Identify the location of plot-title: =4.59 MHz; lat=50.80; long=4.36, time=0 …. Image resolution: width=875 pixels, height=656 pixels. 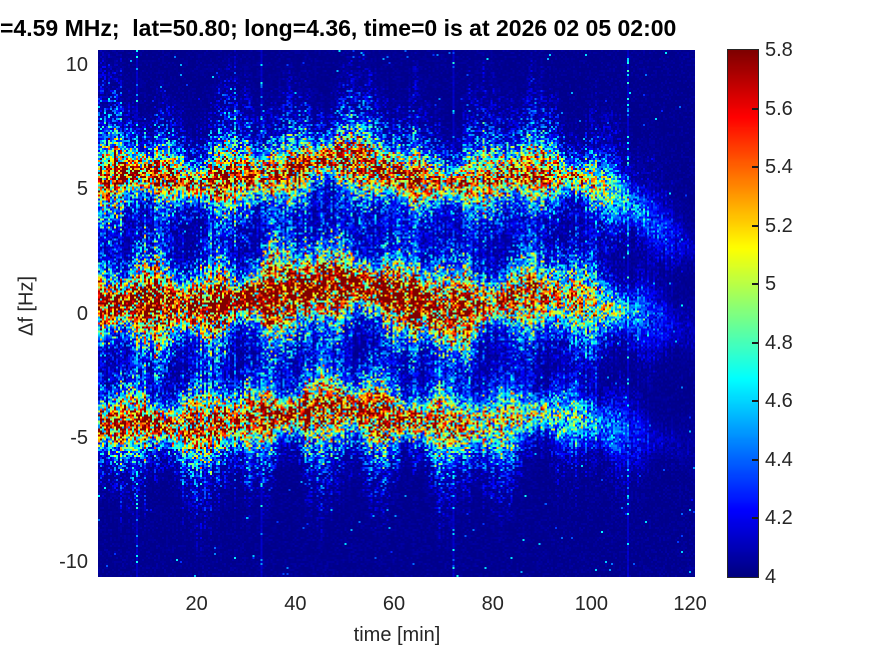
(338, 28).